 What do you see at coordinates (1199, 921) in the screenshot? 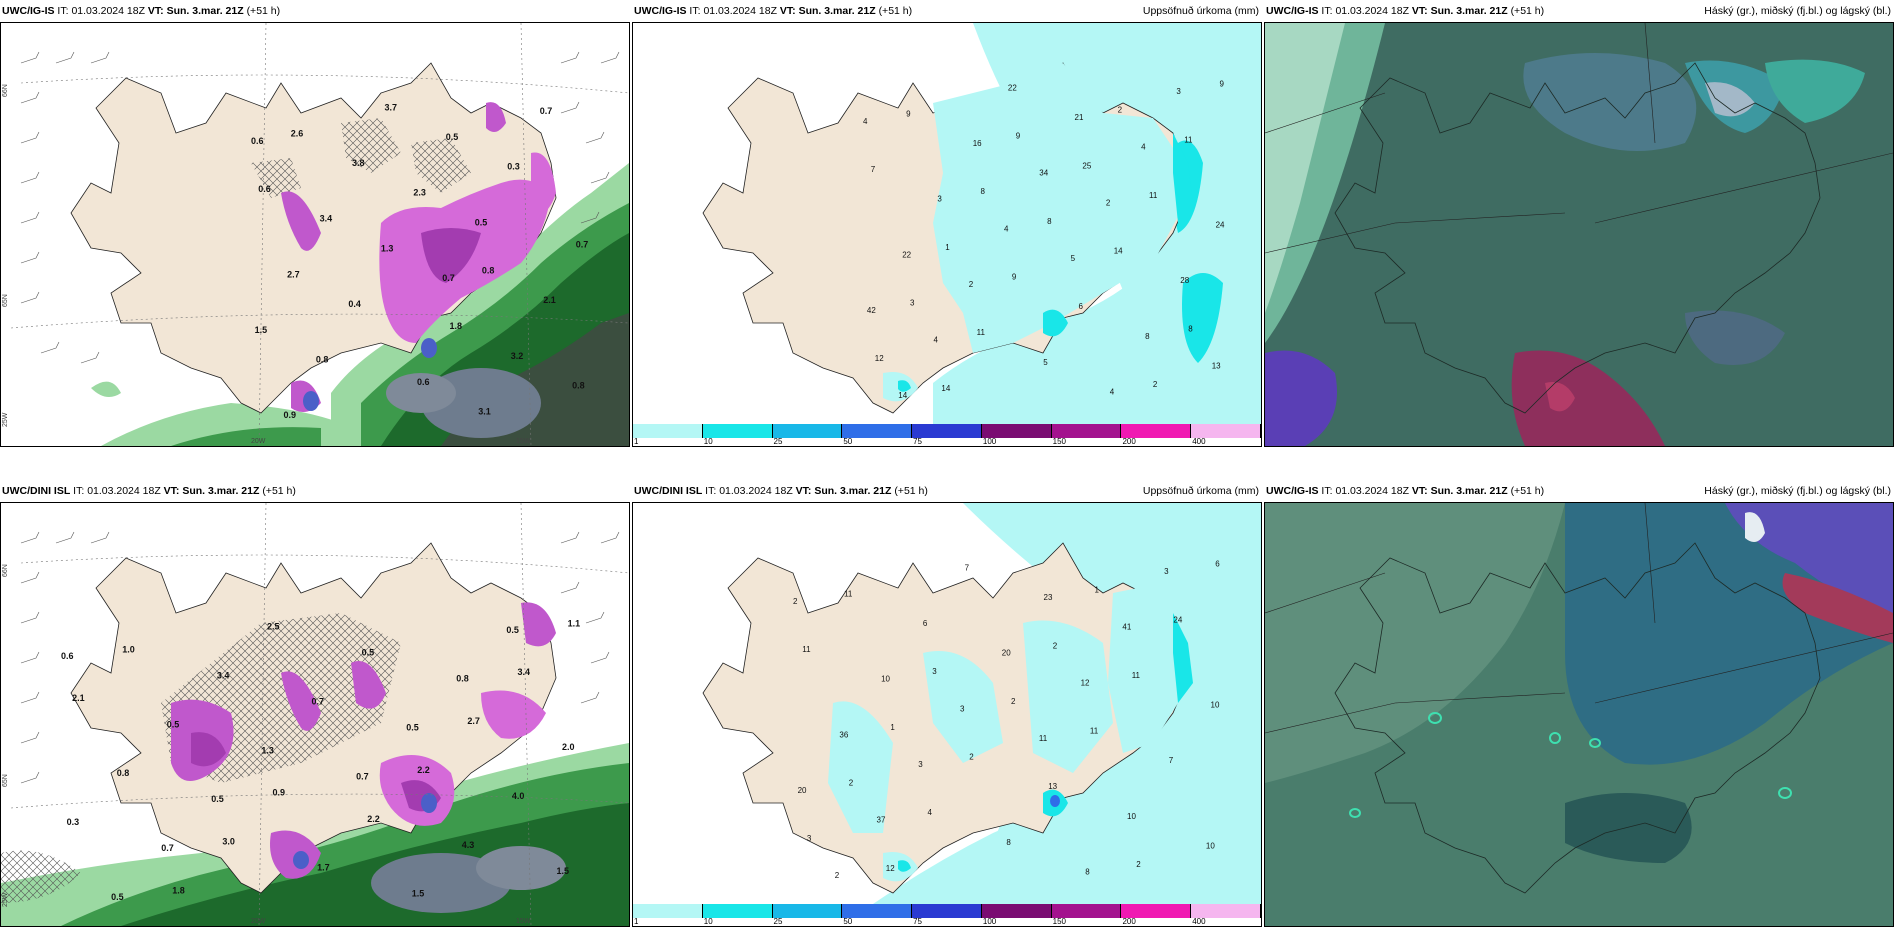
I see `colorbar-tick-label: 400` at bounding box center [1199, 921].